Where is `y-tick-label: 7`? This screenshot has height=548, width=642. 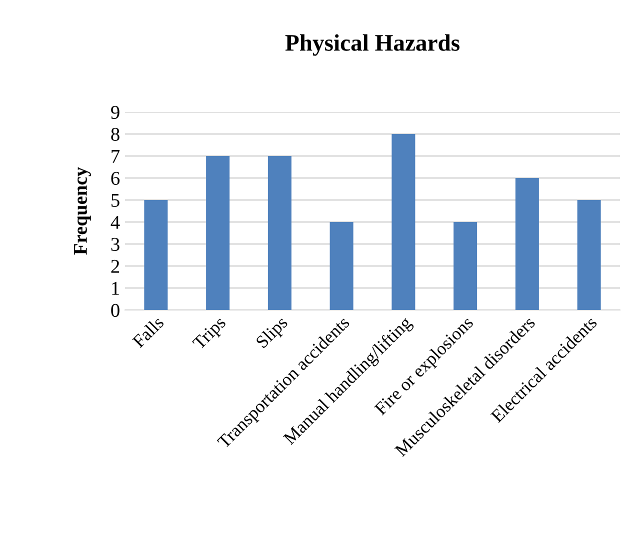 y-tick-label: 7 is located at coordinates (116, 156).